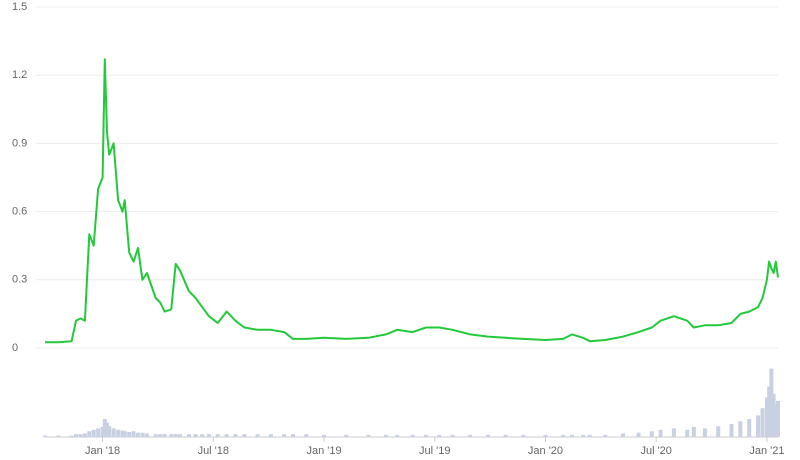 The width and height of the screenshot is (800, 460). What do you see at coordinates (545, 451) in the screenshot?
I see `x-tick-label: Jan '20` at bounding box center [545, 451].